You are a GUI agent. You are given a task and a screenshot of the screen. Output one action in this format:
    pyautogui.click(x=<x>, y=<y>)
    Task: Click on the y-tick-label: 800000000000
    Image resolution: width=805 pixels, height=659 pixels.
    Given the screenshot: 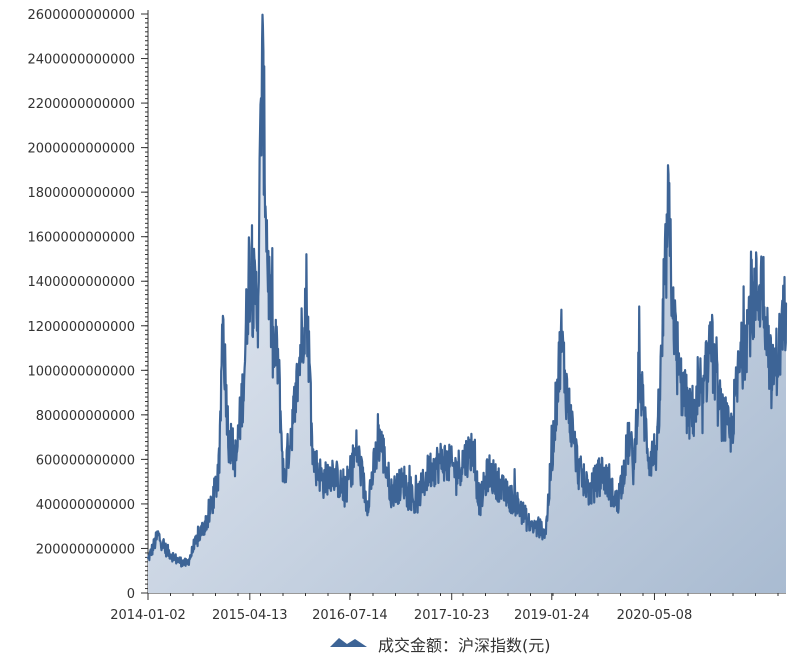 What is the action you would take?
    pyautogui.click(x=85, y=416)
    